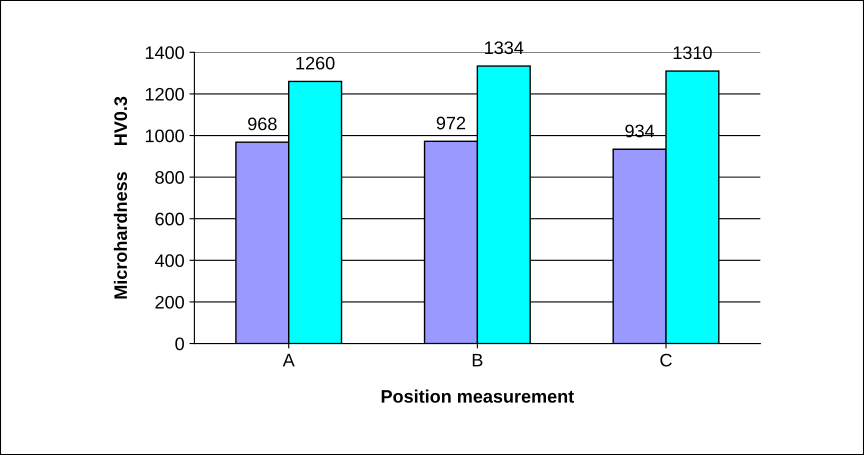  I want to click on y-axis-title: Microhardness HV0.3, so click(121, 197).